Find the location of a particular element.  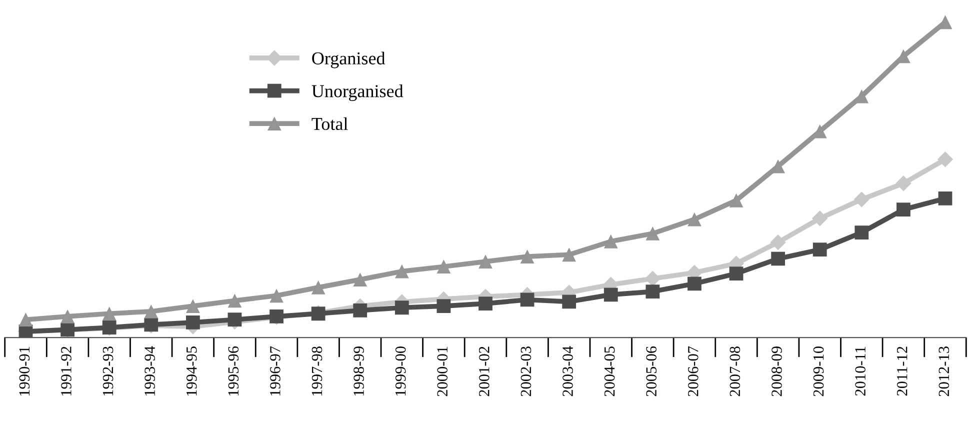

legend-label: Organised is located at coordinates (349, 60).